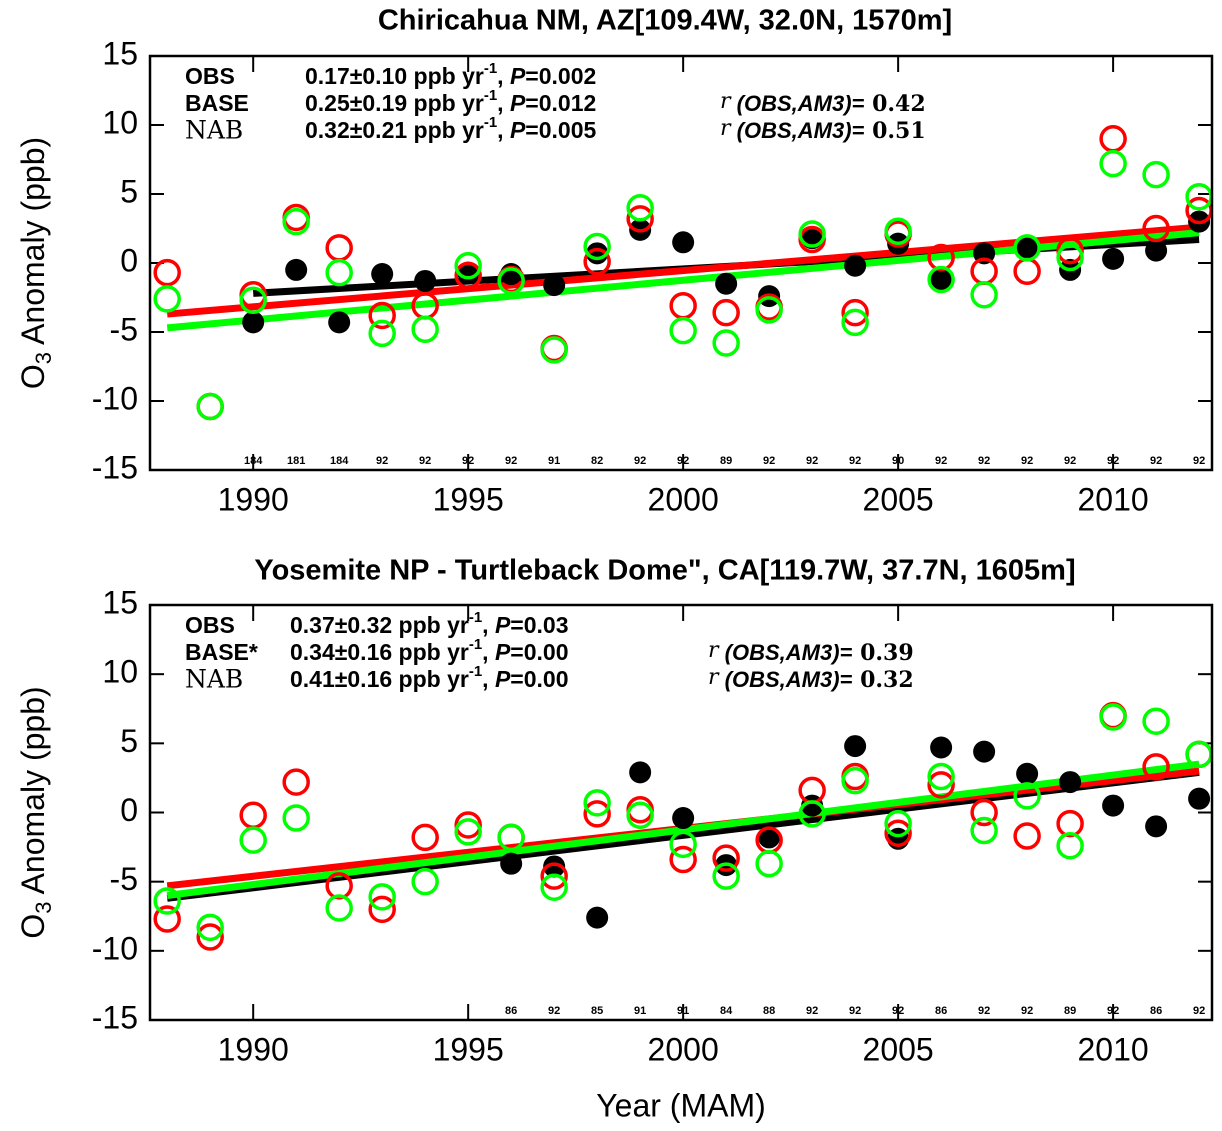 The image size is (1222, 1131). What do you see at coordinates (394, 103) in the screenshot?
I see `trend-text-part: 0.25±0.19 ppb yr` at bounding box center [394, 103].